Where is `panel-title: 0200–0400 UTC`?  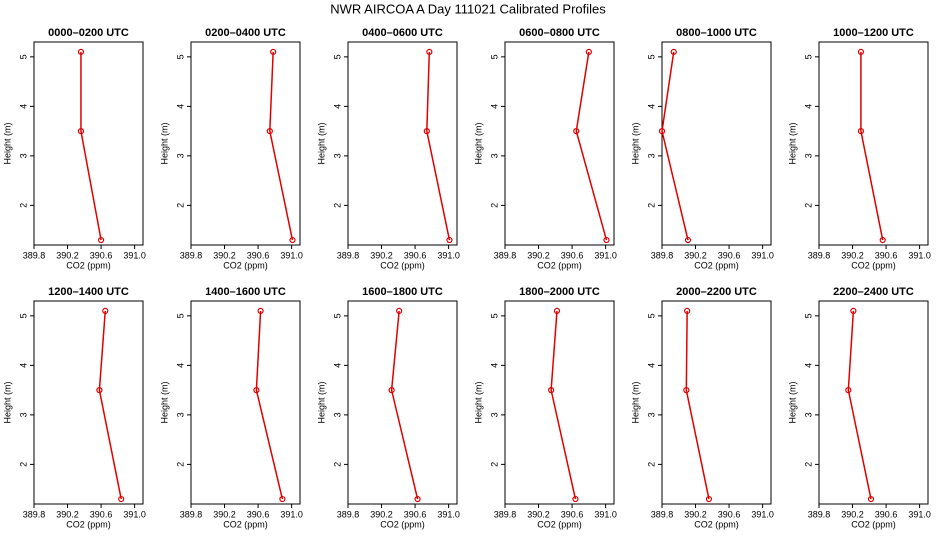 panel-title: 0200–0400 UTC is located at coordinates (245, 33).